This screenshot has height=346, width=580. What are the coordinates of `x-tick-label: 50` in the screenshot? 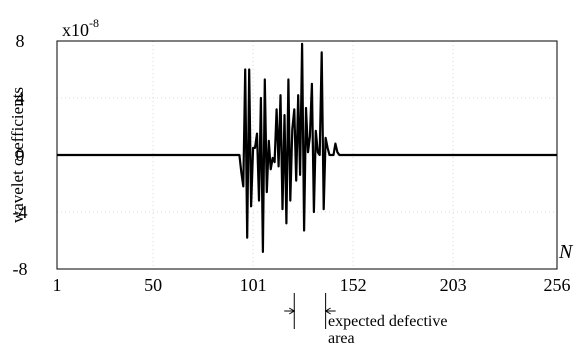 It's located at (153, 285).